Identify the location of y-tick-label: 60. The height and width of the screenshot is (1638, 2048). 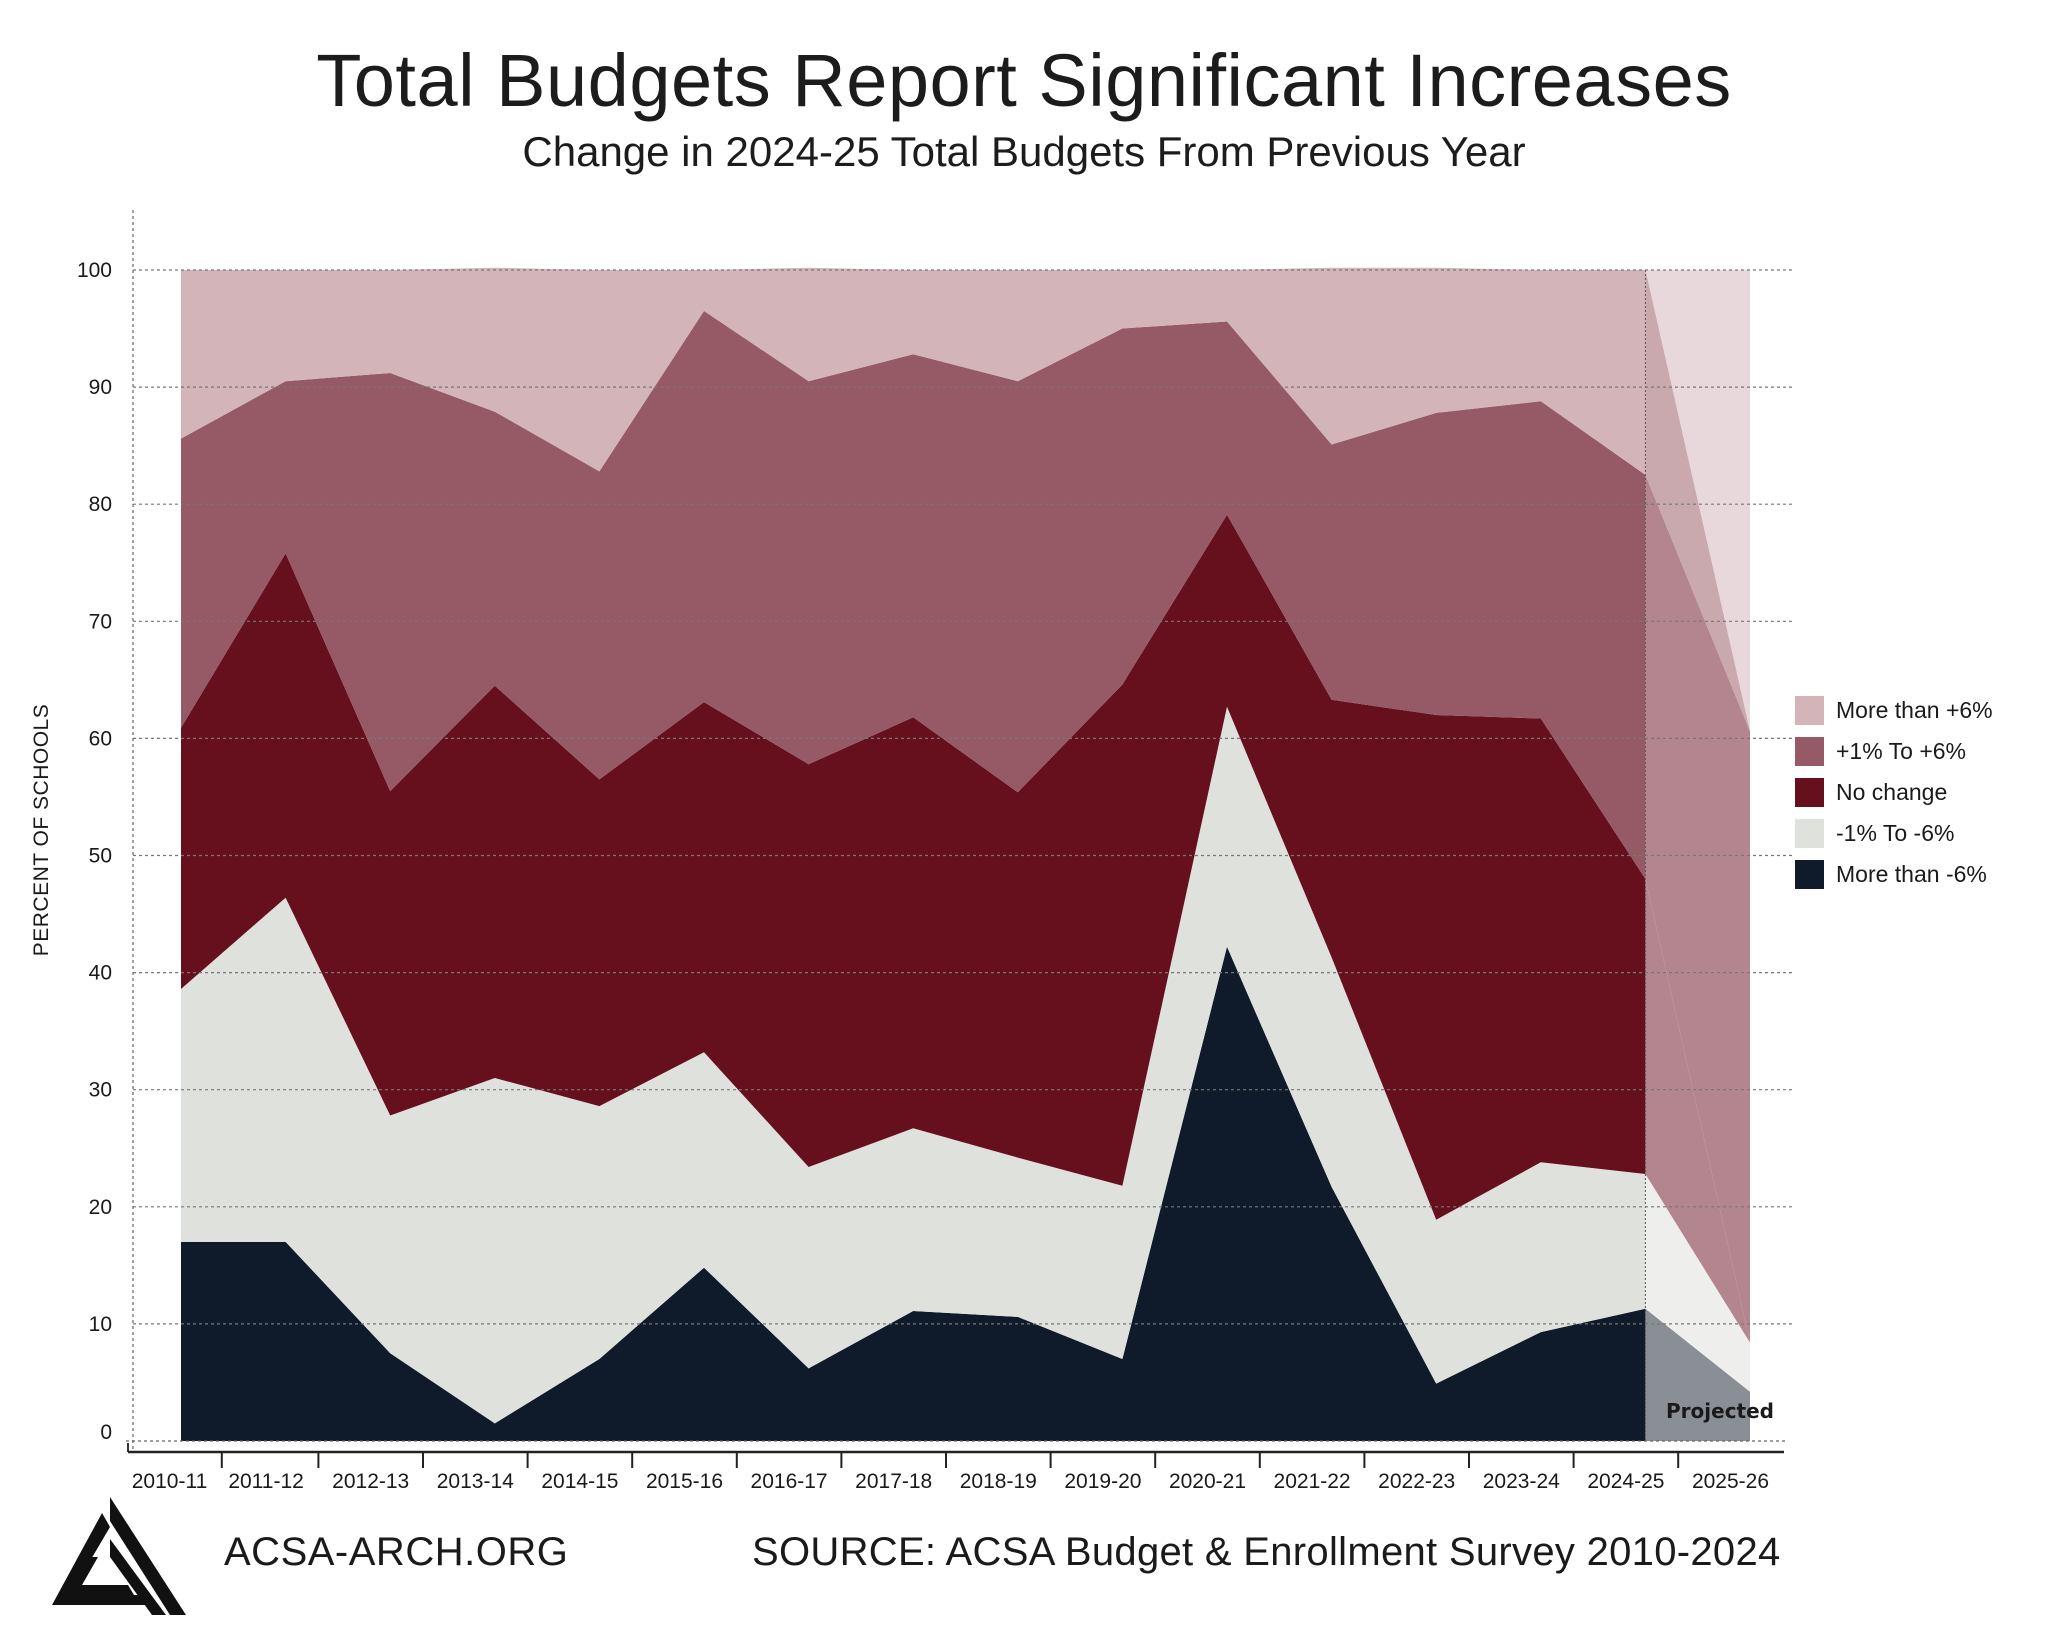
(100, 738).